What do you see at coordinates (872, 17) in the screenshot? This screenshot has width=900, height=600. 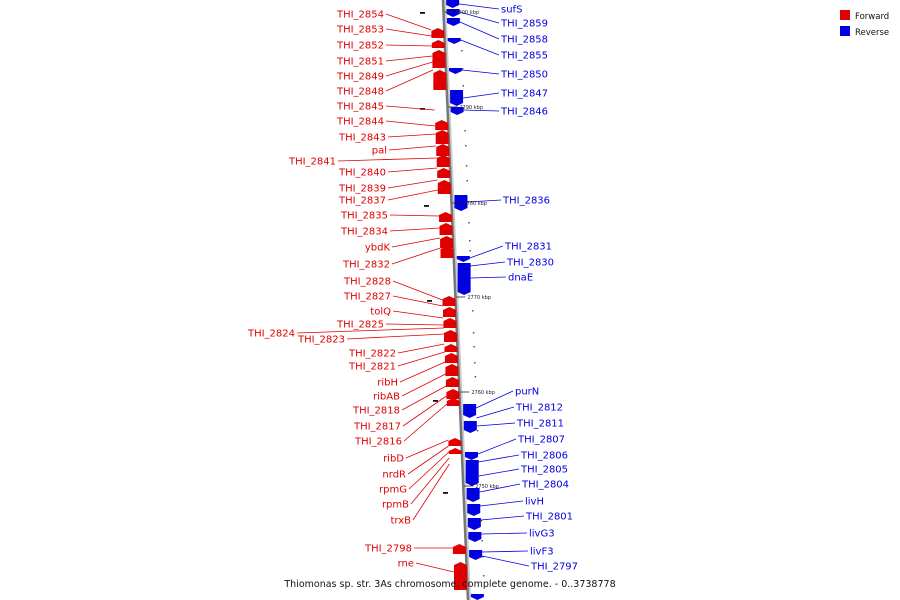 I see `legend-forward-label: Forward` at bounding box center [872, 17].